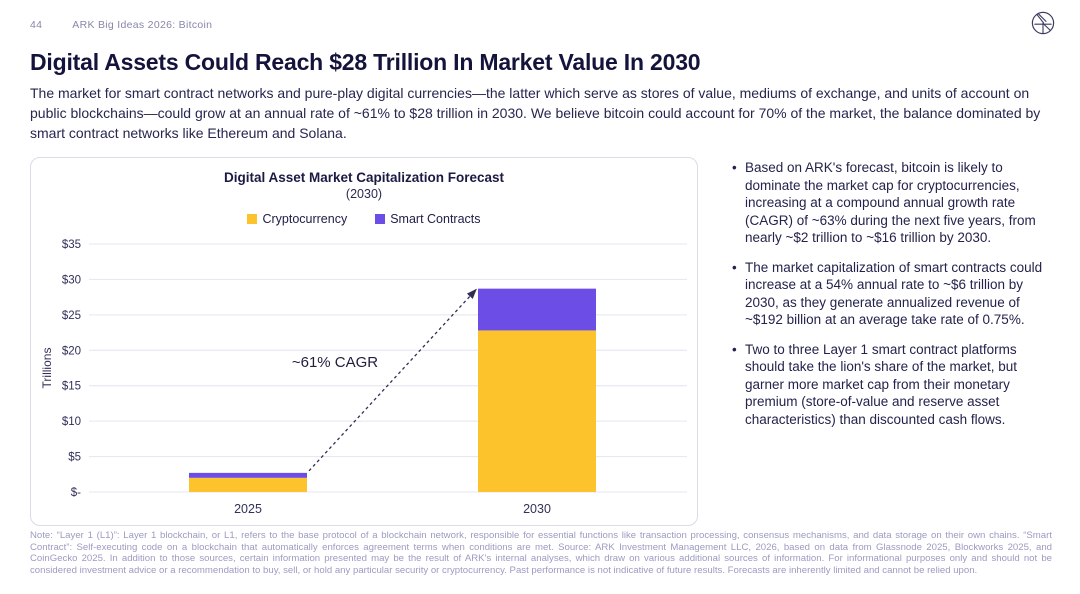 The image size is (1080, 594). What do you see at coordinates (392, 380) in the screenshot?
I see `cagr-arrow` at bounding box center [392, 380].